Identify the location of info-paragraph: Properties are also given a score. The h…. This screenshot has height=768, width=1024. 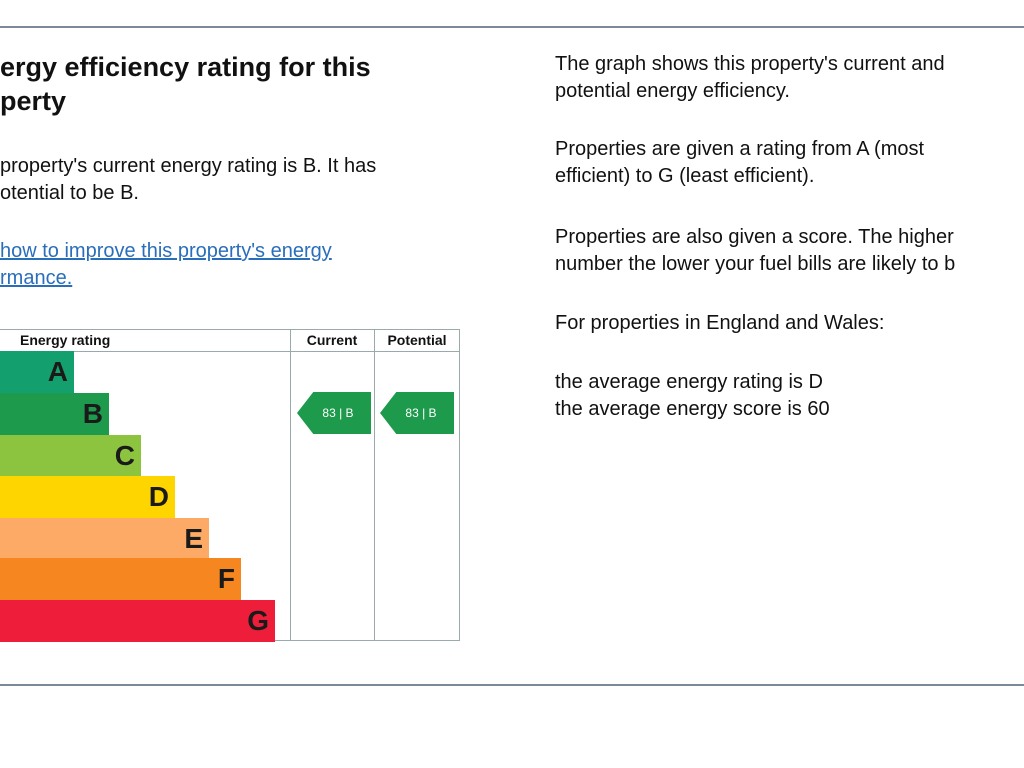
(755, 251).